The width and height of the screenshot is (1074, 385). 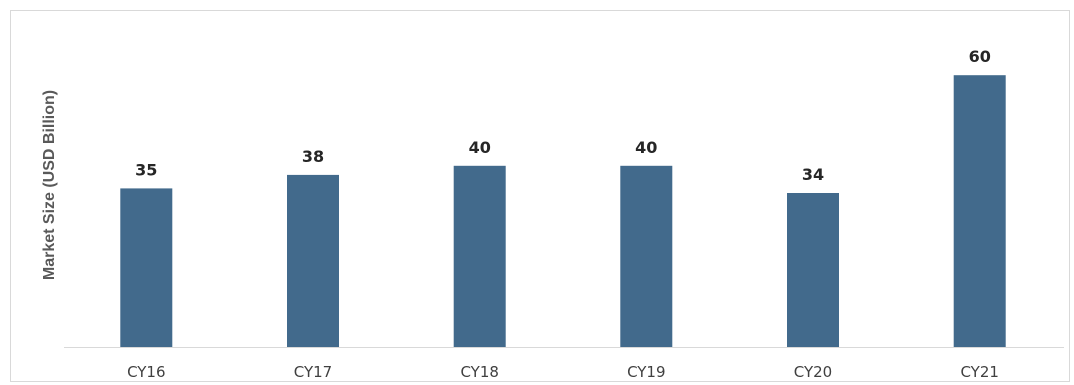 What do you see at coordinates (646, 372) in the screenshot?
I see `x-tick-label-cy19: CY19` at bounding box center [646, 372].